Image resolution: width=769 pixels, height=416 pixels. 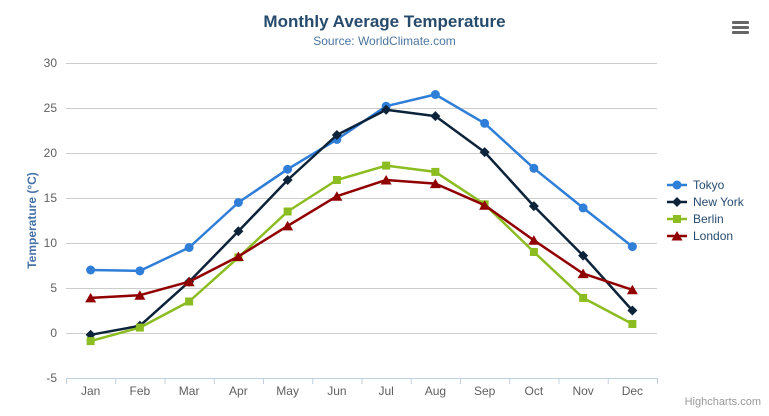 What do you see at coordinates (287, 391) in the screenshot?
I see `svg-text: May` at bounding box center [287, 391].